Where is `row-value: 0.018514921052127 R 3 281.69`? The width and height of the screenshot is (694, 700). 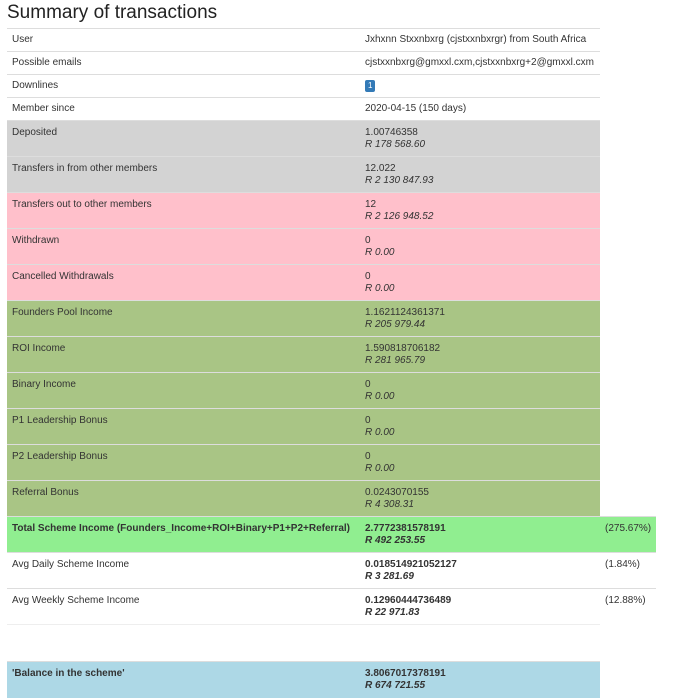
row-value: 0.018514921052127 R 3 281.69 is located at coordinates (480, 570).